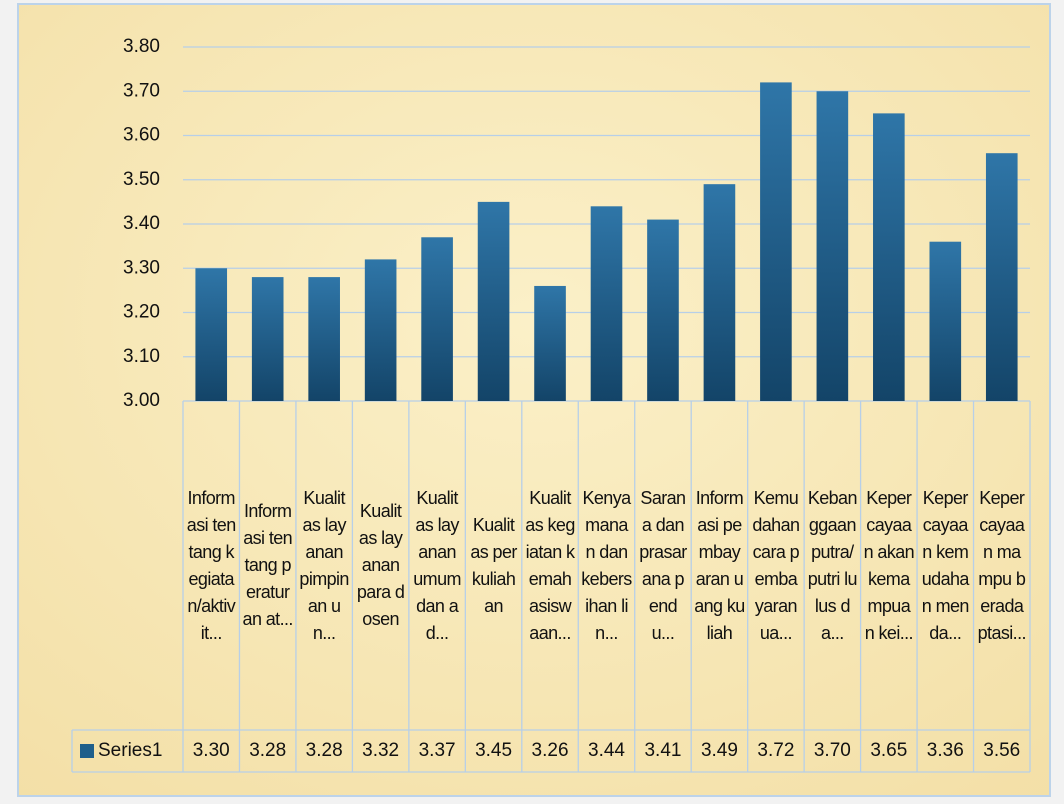  I want to click on y-tick-label: 3.40, so click(141, 223).